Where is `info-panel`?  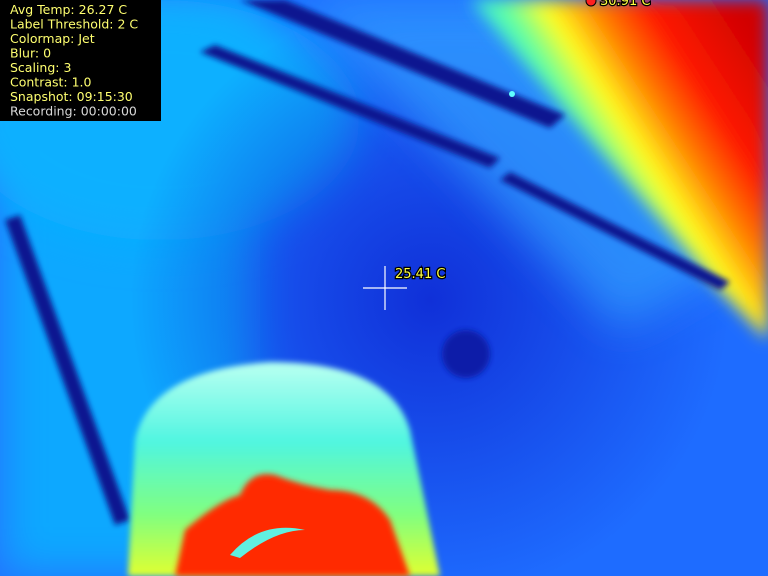 info-panel is located at coordinates (80, 60).